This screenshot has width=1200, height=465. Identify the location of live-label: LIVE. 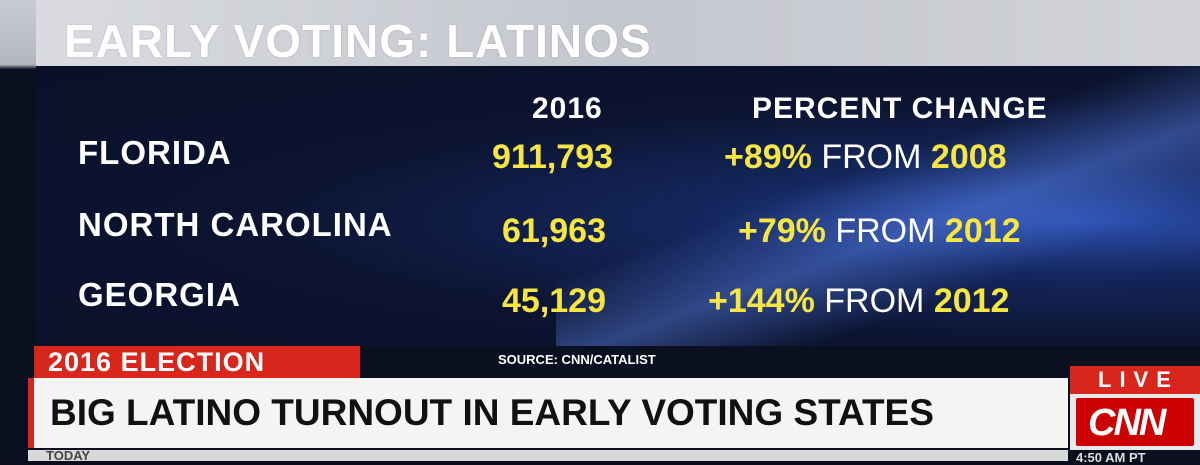
(1138, 379).